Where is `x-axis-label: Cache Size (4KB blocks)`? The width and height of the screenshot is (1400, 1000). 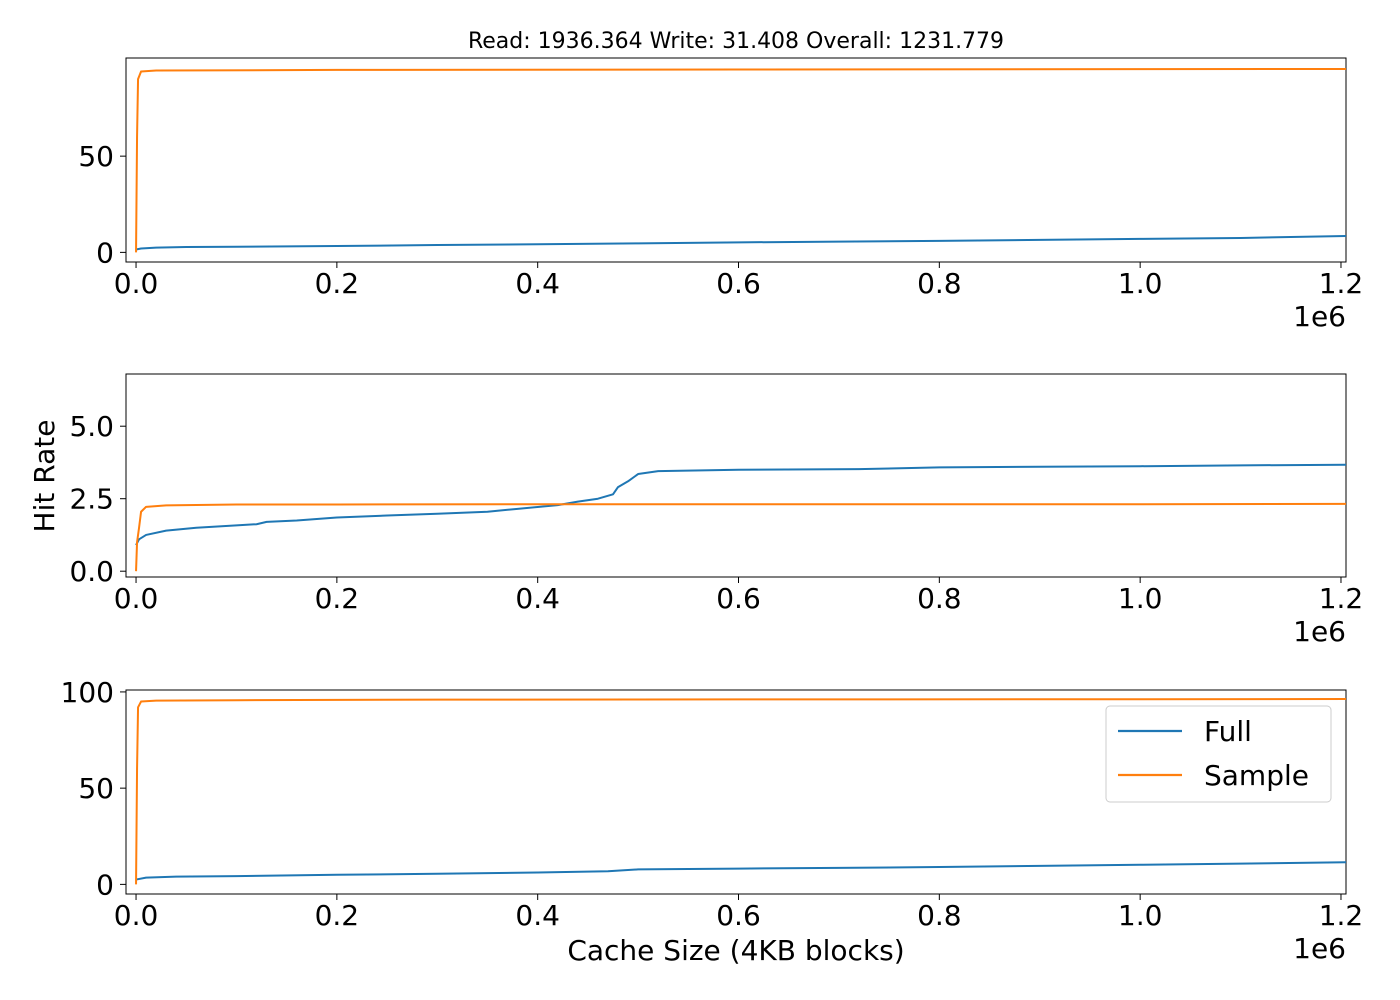
x-axis-label: Cache Size (4KB blocks) is located at coordinates (735, 950).